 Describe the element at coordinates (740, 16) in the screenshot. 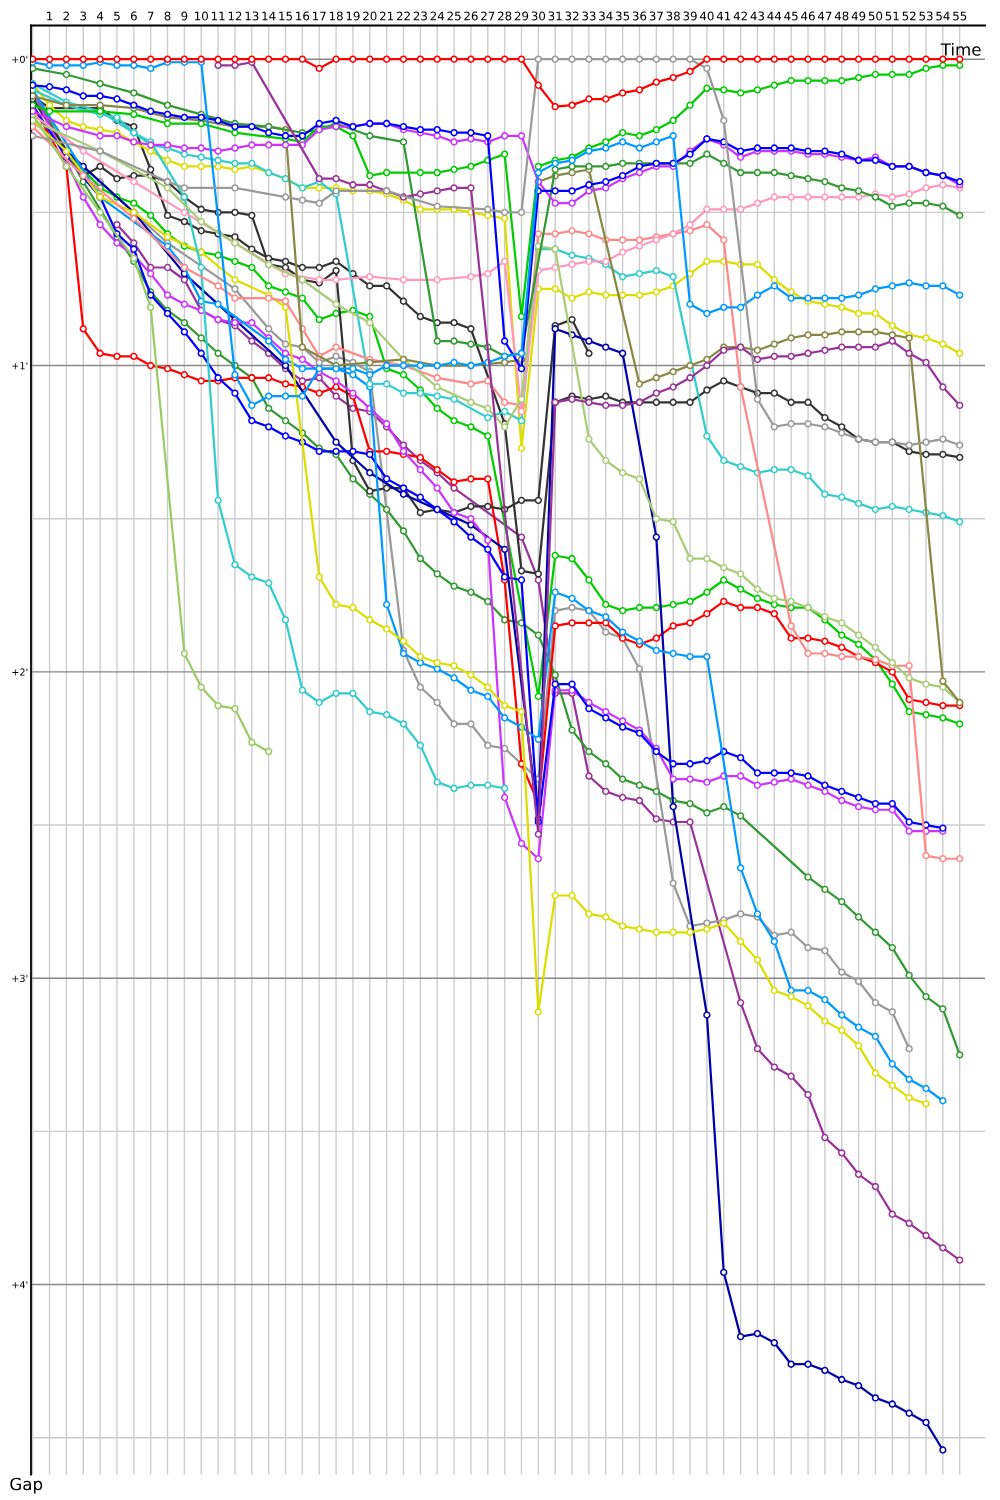

I see `x-tick-label: 42` at that location.